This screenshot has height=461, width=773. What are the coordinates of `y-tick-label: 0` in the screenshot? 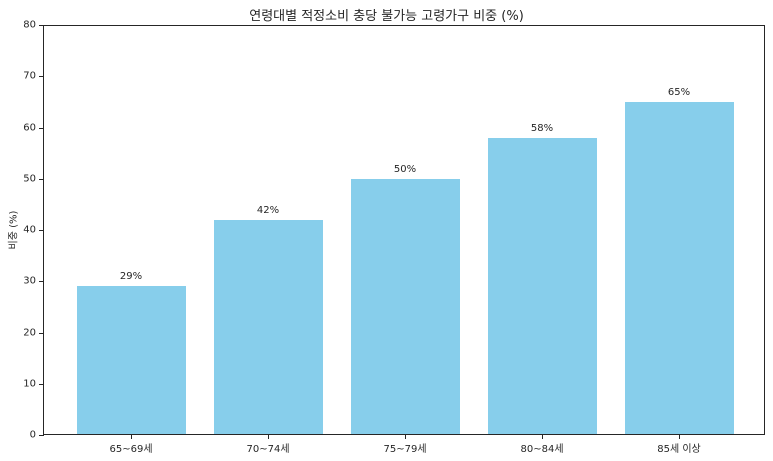 It's located at (32, 435).